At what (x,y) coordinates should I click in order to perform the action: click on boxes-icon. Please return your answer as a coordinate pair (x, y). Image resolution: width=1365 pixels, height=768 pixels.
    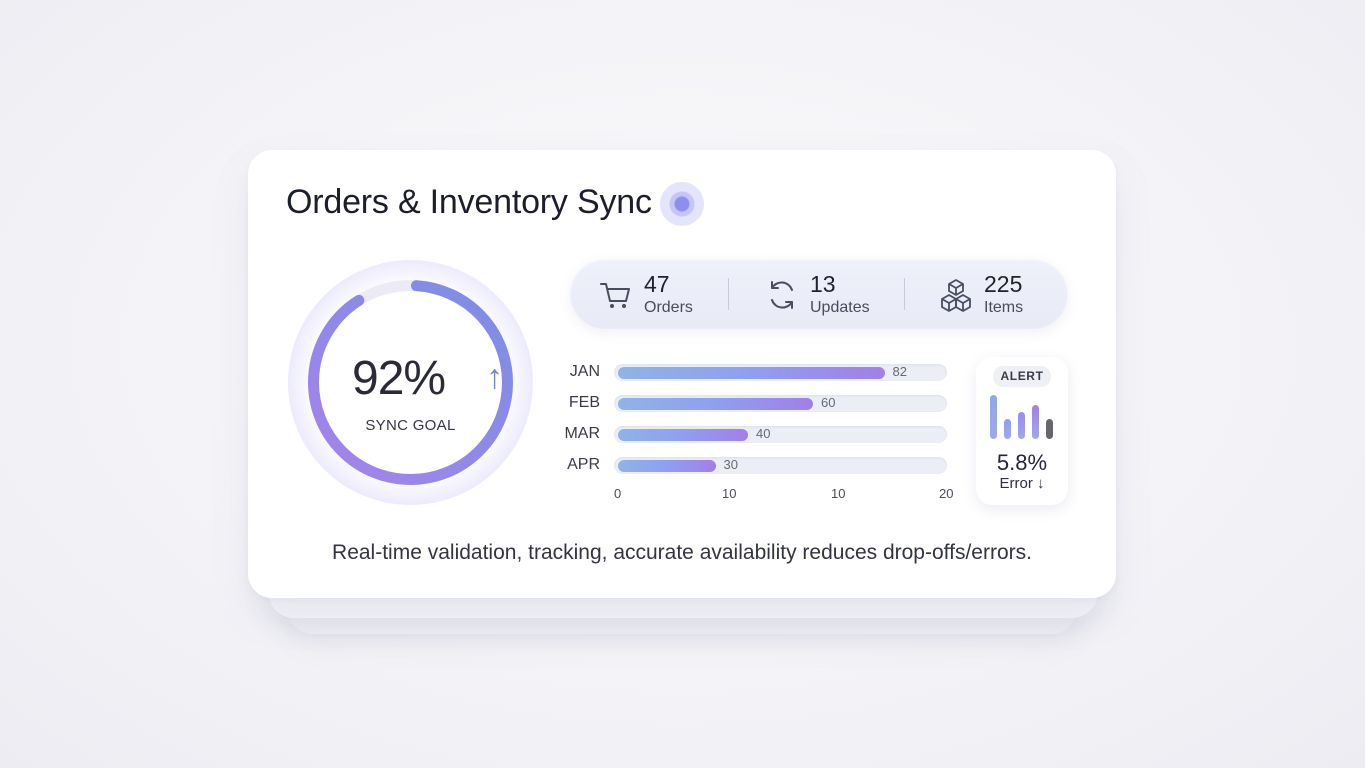
    Looking at the image, I should click on (956, 295).